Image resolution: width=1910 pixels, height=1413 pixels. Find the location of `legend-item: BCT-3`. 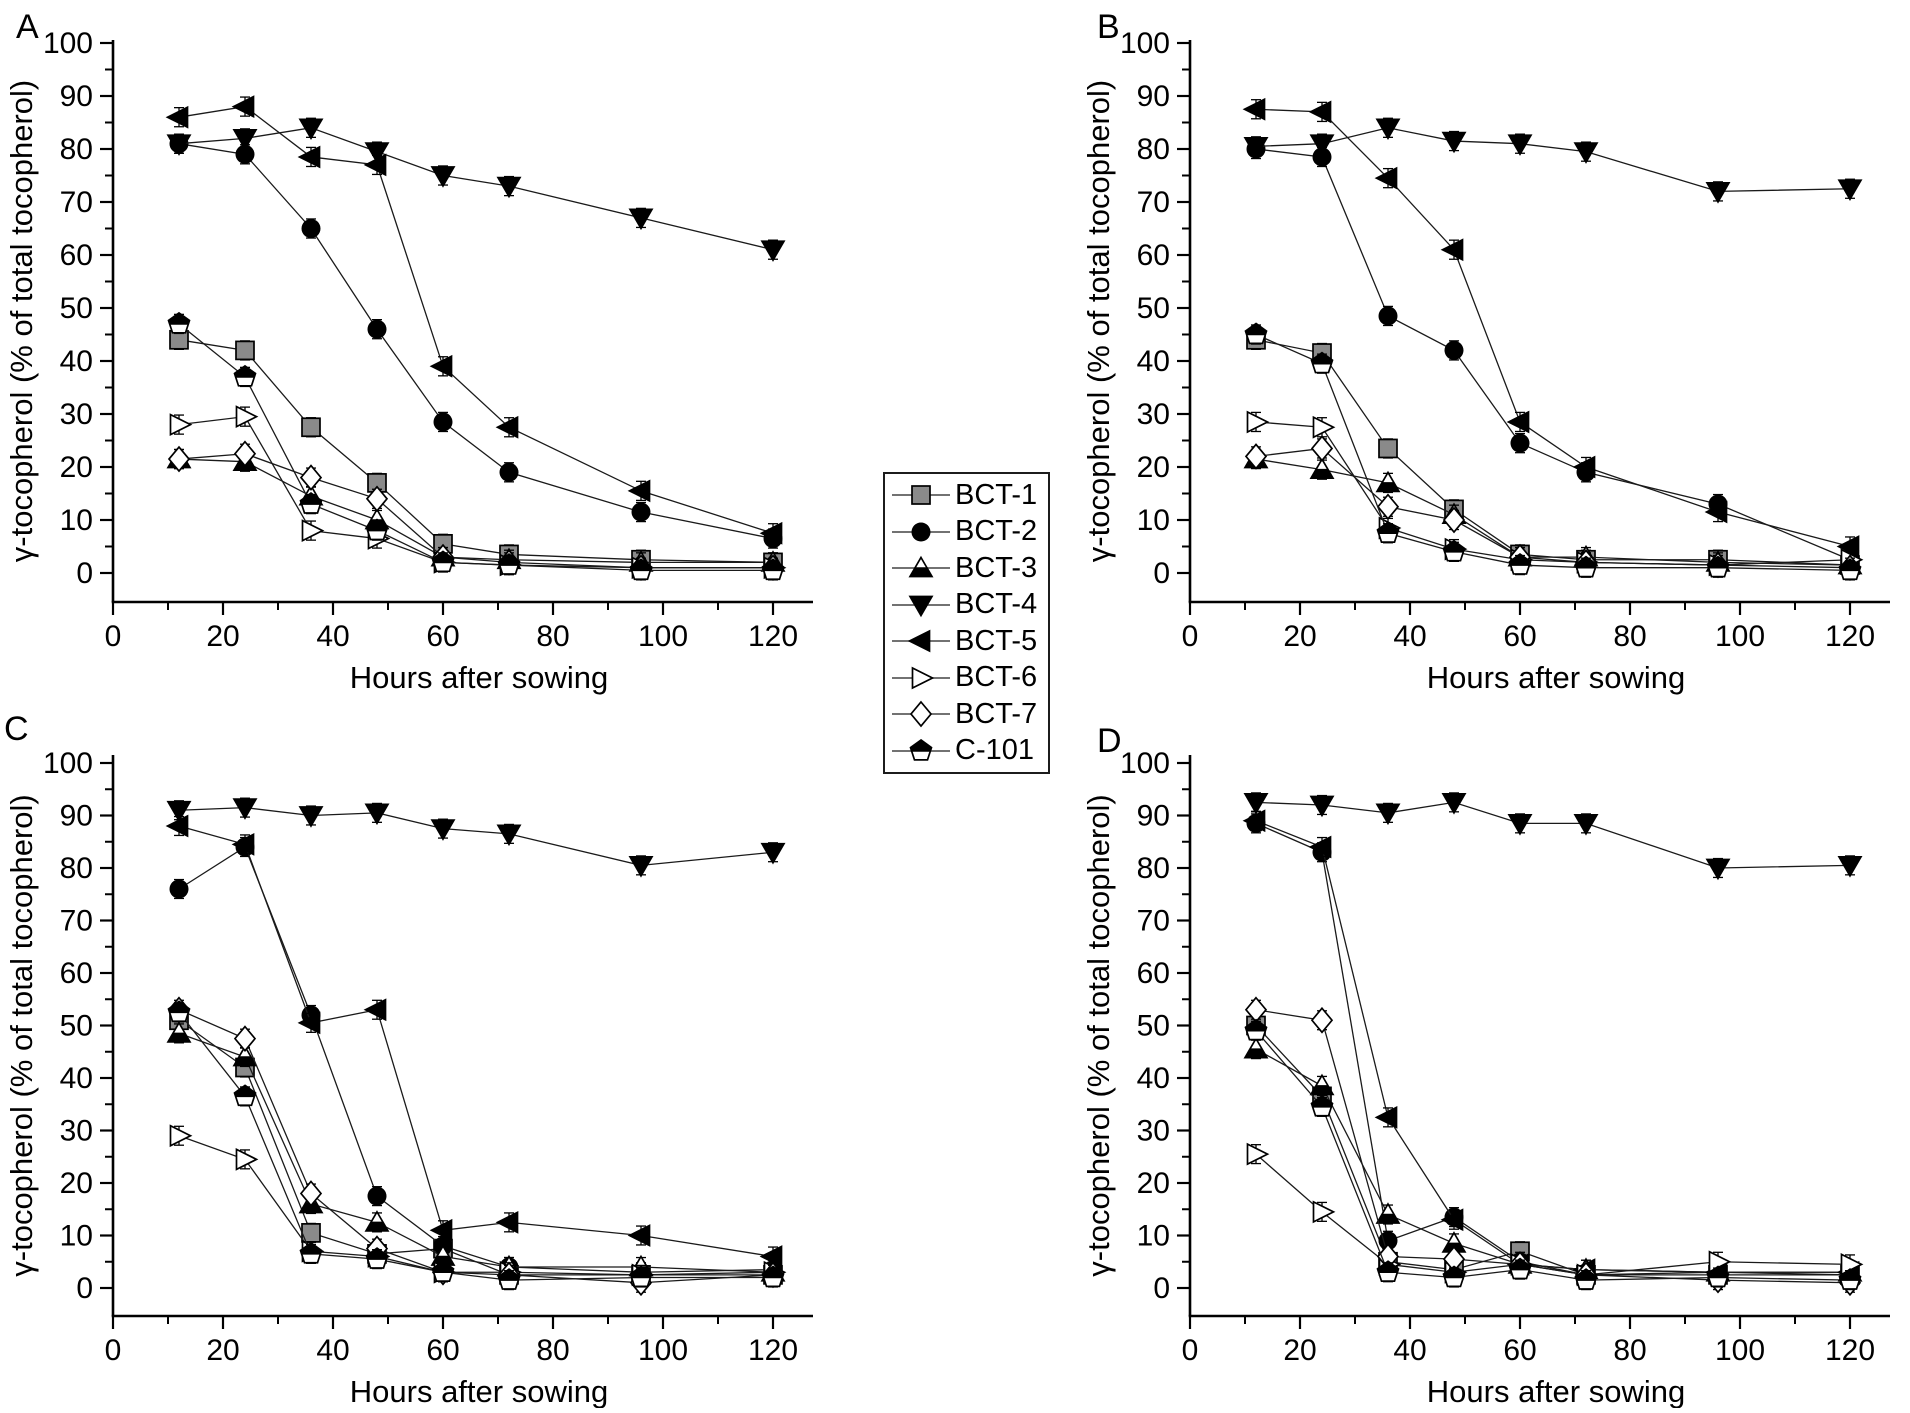

legend-item: BCT-3 is located at coordinates (969, 568).